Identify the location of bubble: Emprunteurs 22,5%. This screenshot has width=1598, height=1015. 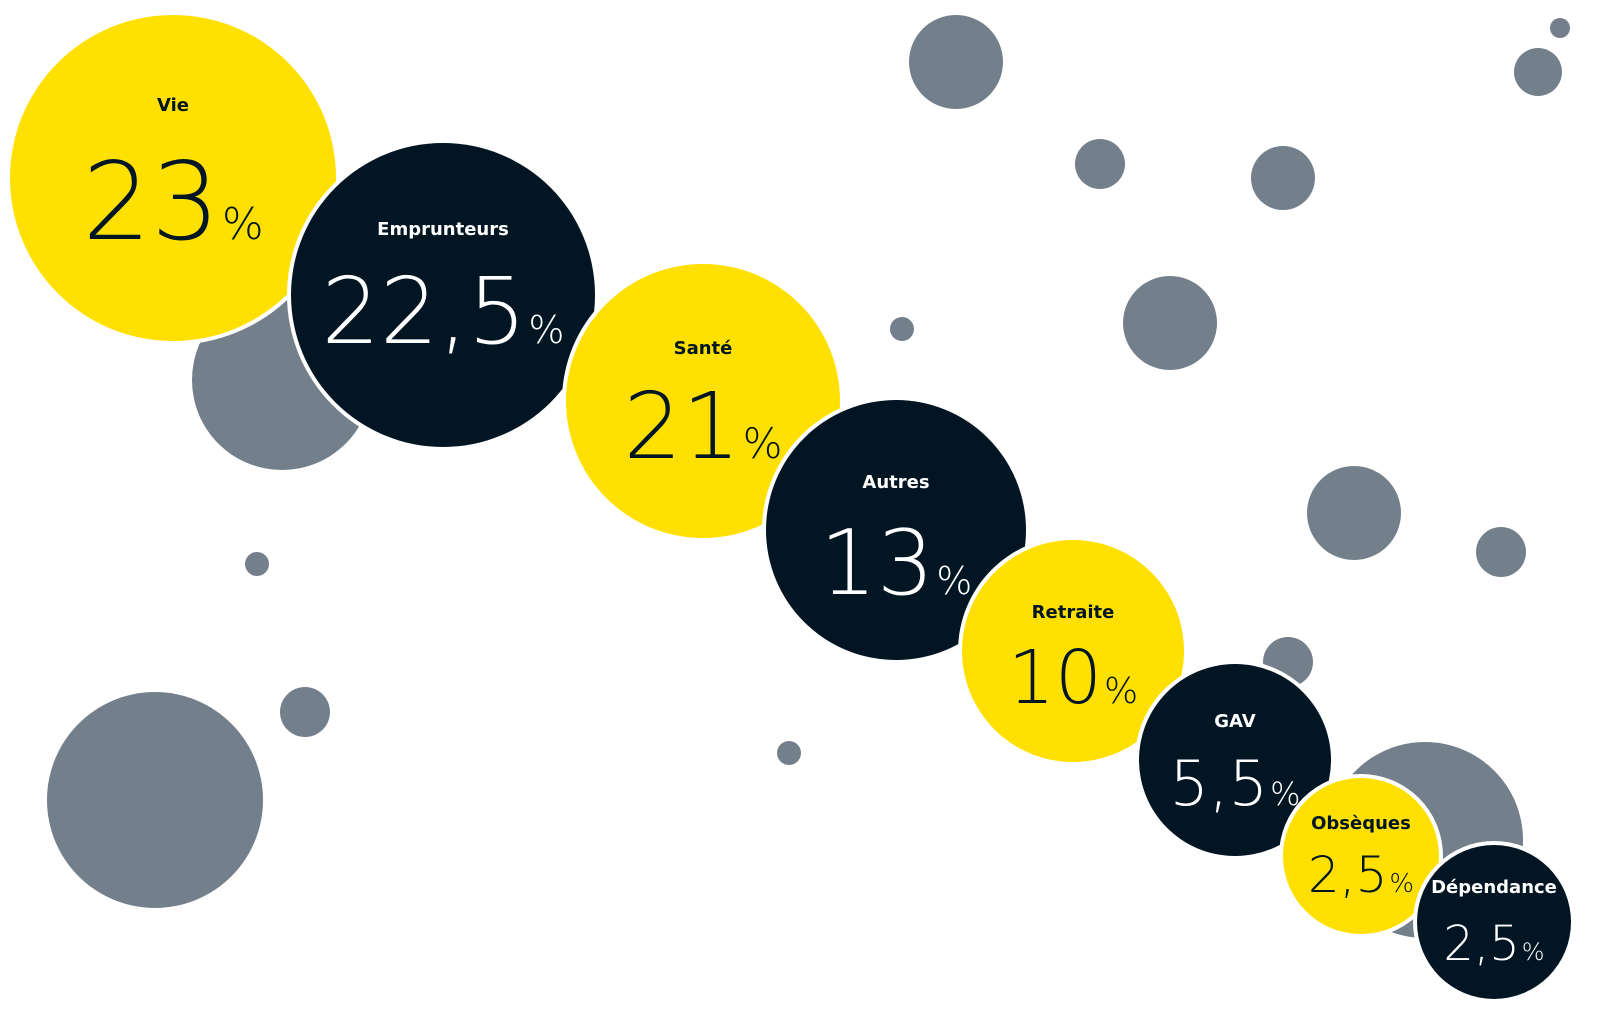
(443, 295).